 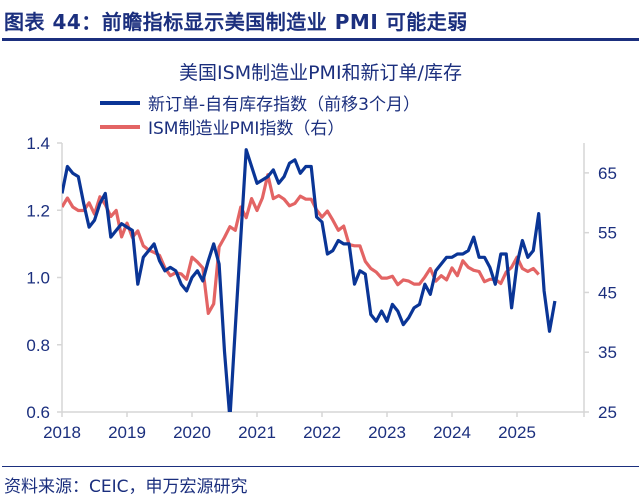 I want to click on title-divider, so click(x=320, y=39).